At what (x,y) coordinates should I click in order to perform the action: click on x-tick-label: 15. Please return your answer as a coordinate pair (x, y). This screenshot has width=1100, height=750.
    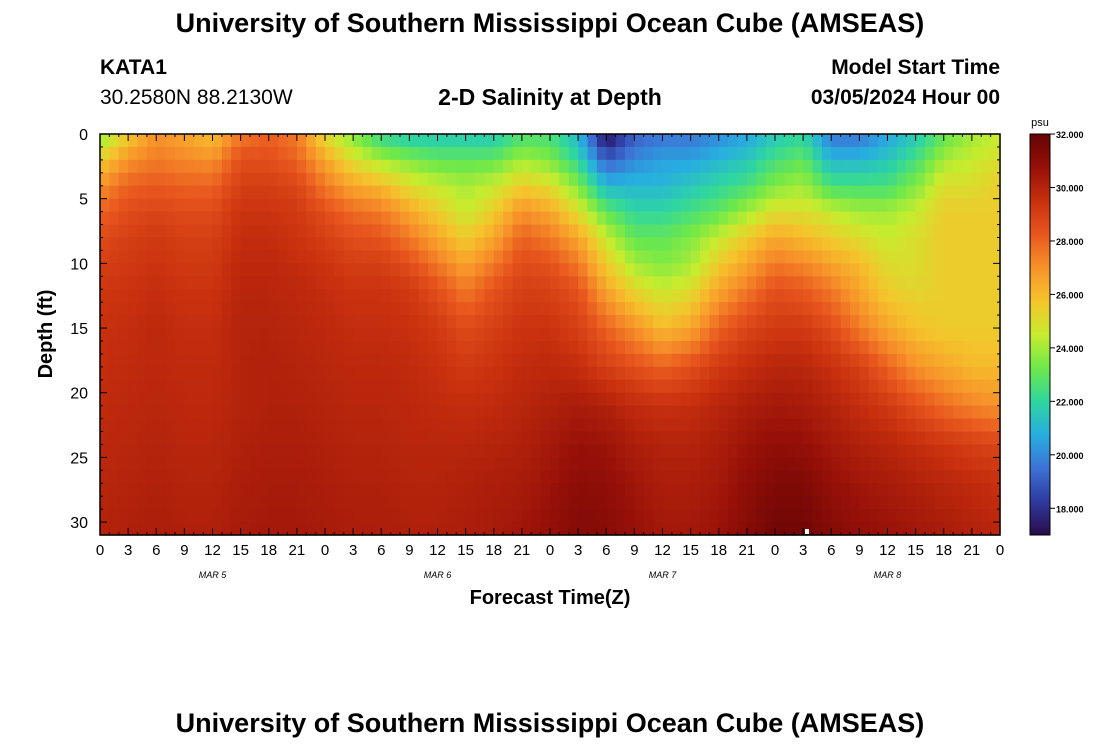
    Looking at the image, I should click on (690, 550).